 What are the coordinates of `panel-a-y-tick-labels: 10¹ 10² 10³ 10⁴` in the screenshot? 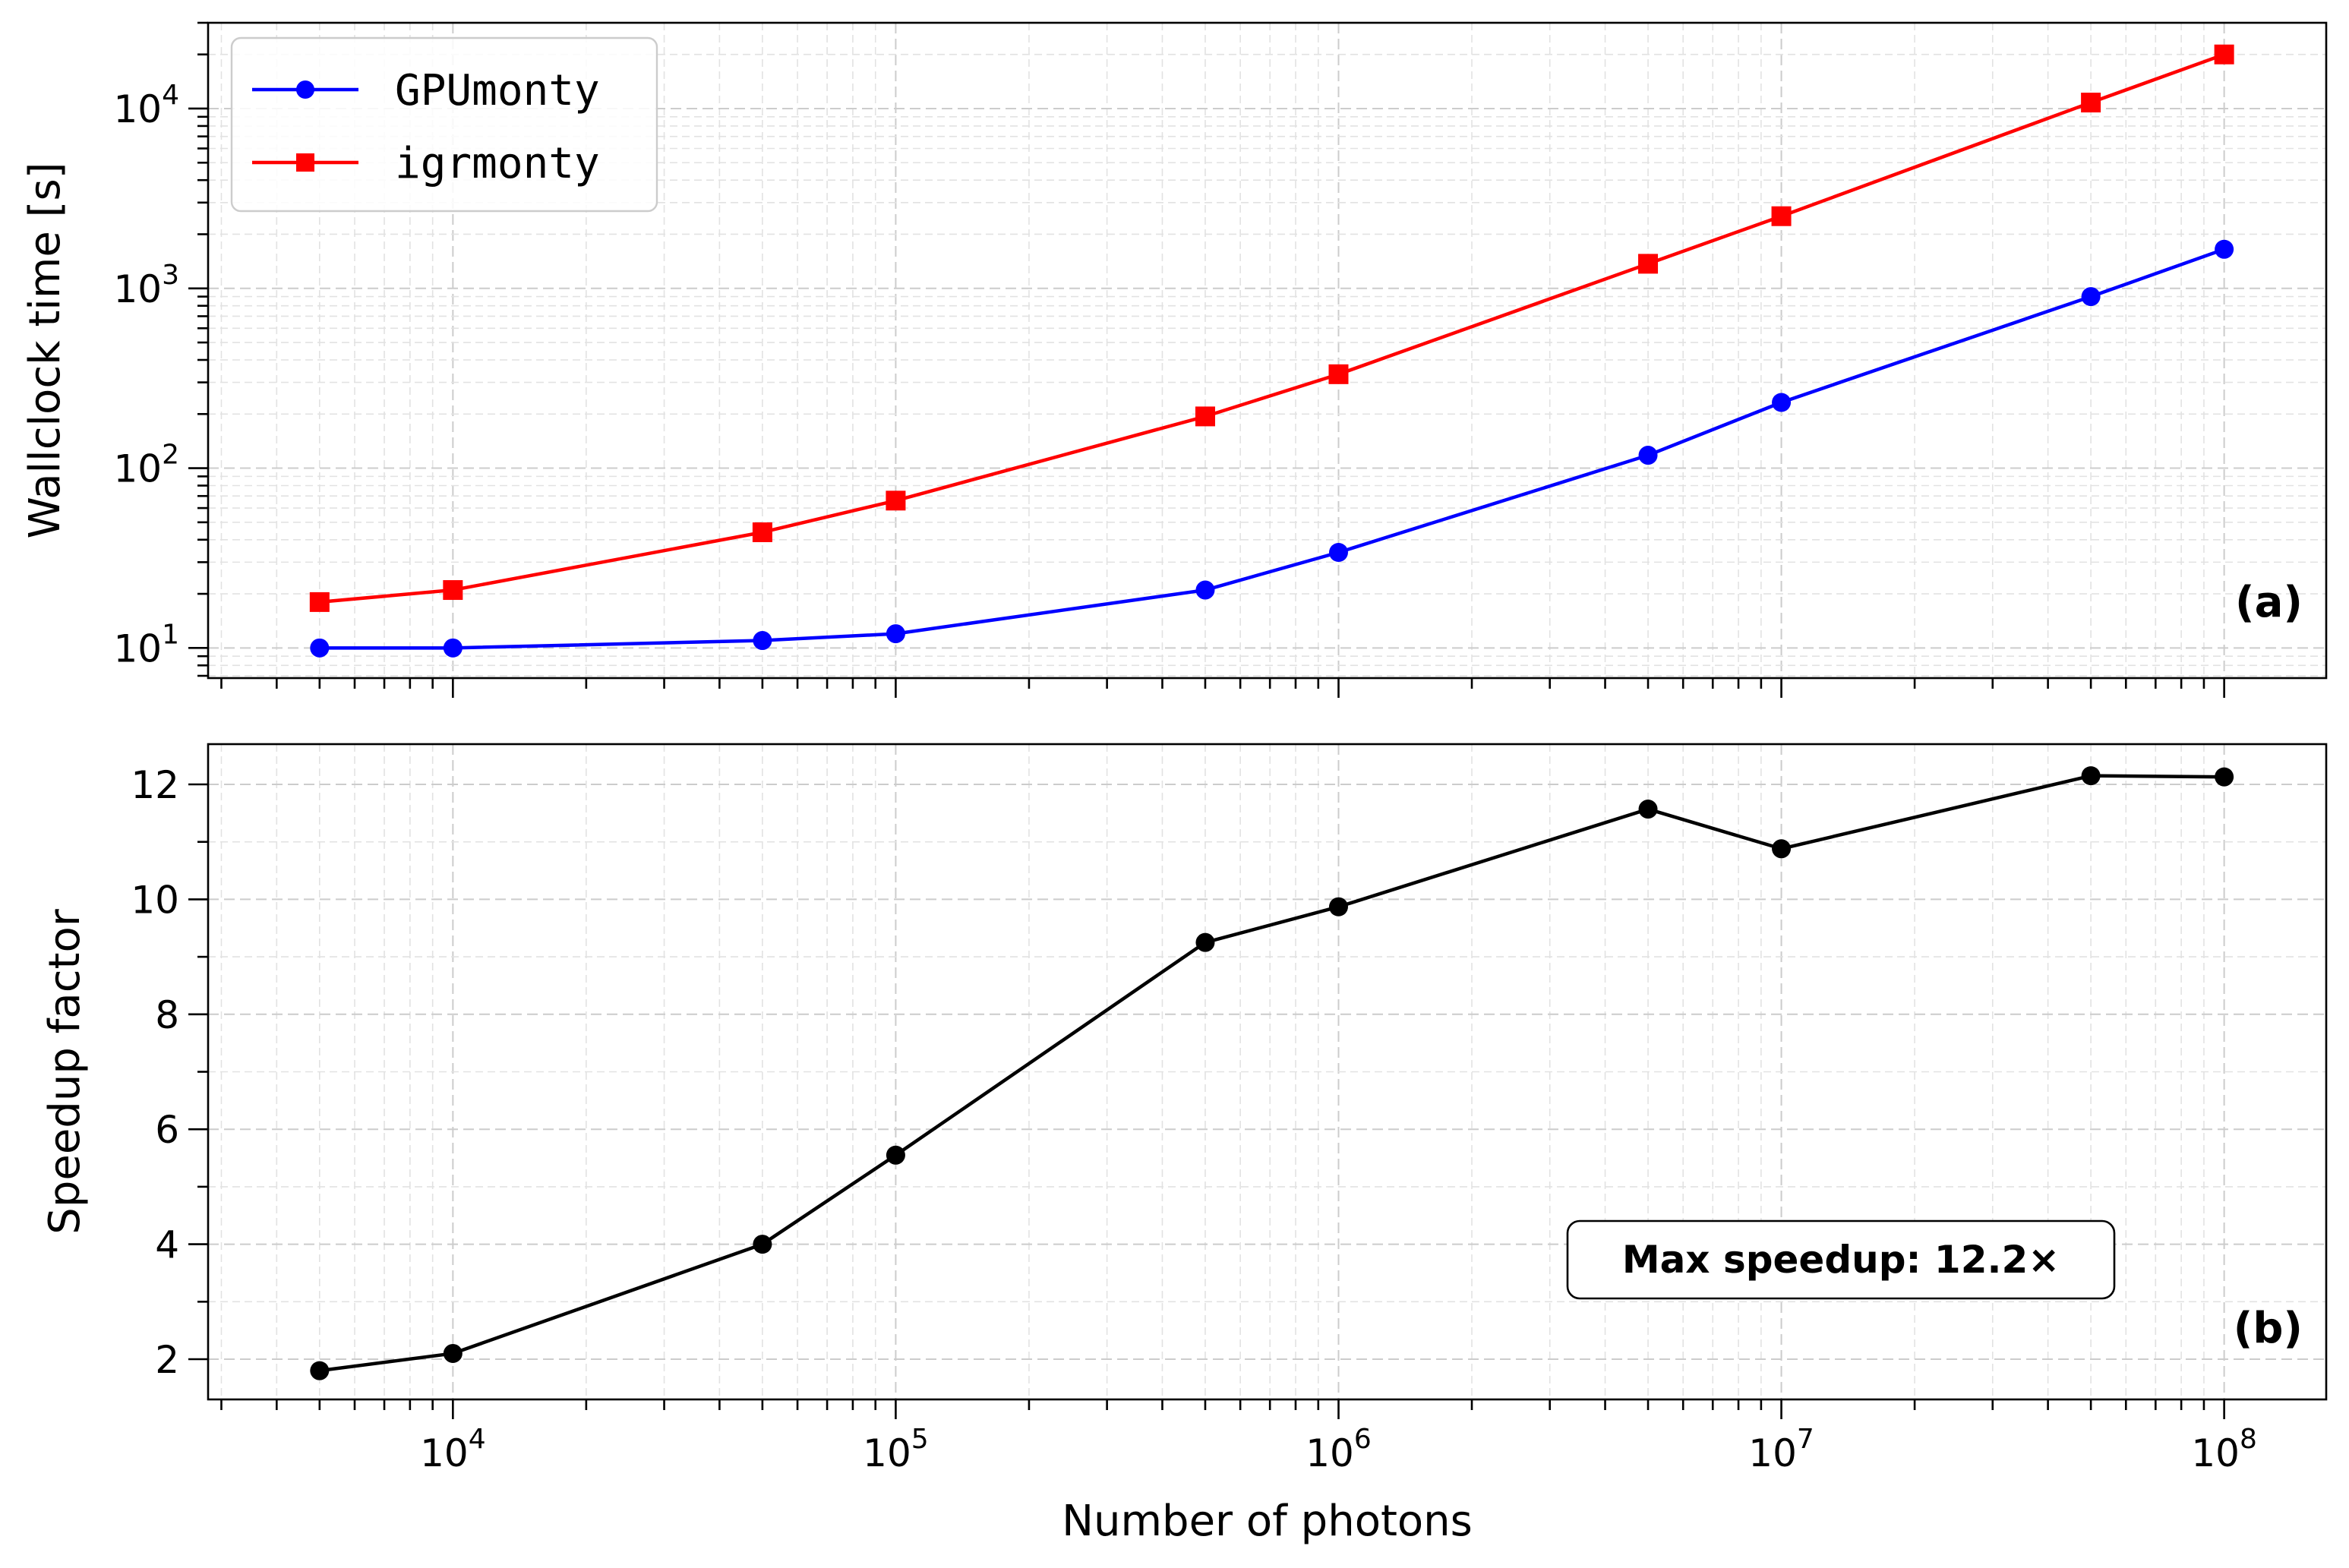 It's located at (146, 375).